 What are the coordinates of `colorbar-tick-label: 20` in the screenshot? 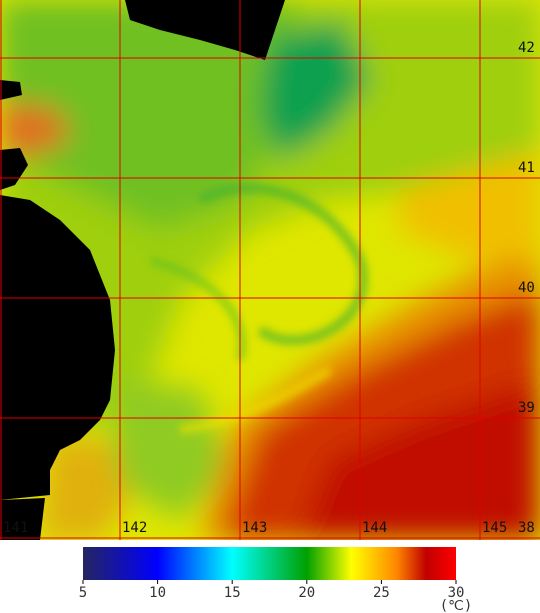 It's located at (306, 593).